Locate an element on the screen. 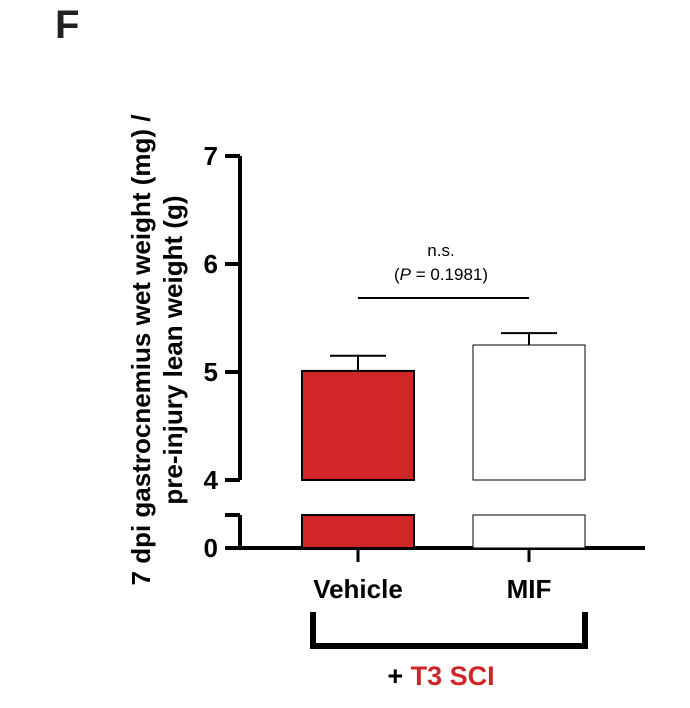 This screenshot has width=690, height=708. bar-mif-lower is located at coordinates (529, 531).